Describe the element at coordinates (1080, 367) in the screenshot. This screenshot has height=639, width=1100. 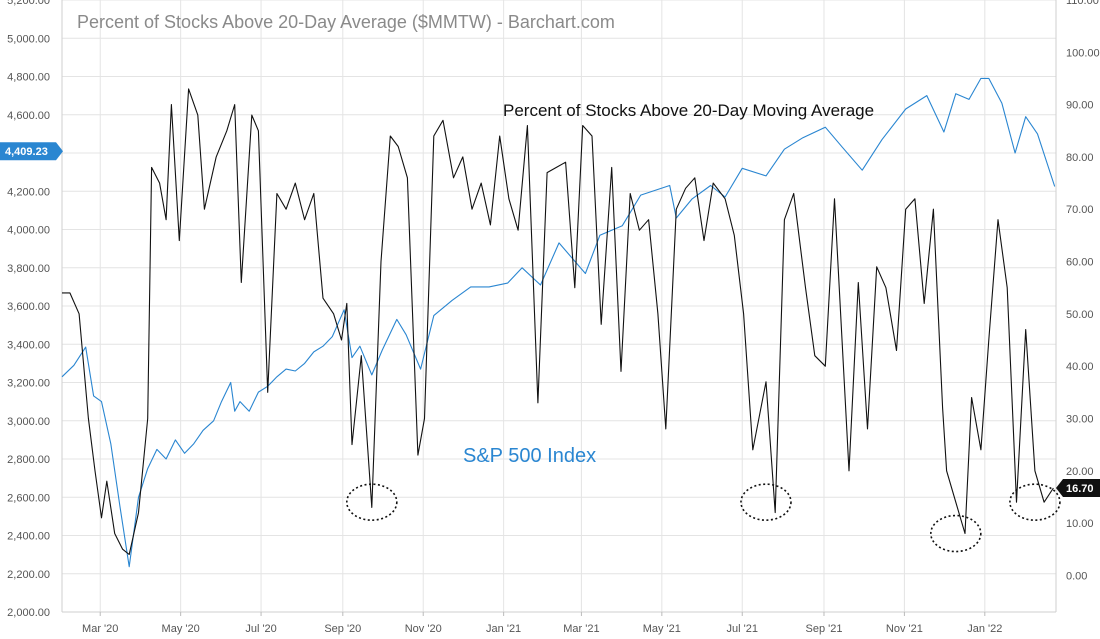
I see `right-tick-label: 40.00` at that location.